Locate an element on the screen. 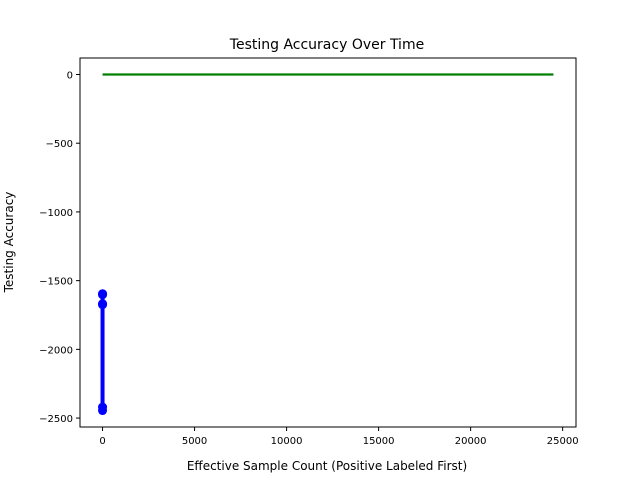 This screenshot has height=480, width=640. y-tick-label: −500 is located at coordinates (59, 144).